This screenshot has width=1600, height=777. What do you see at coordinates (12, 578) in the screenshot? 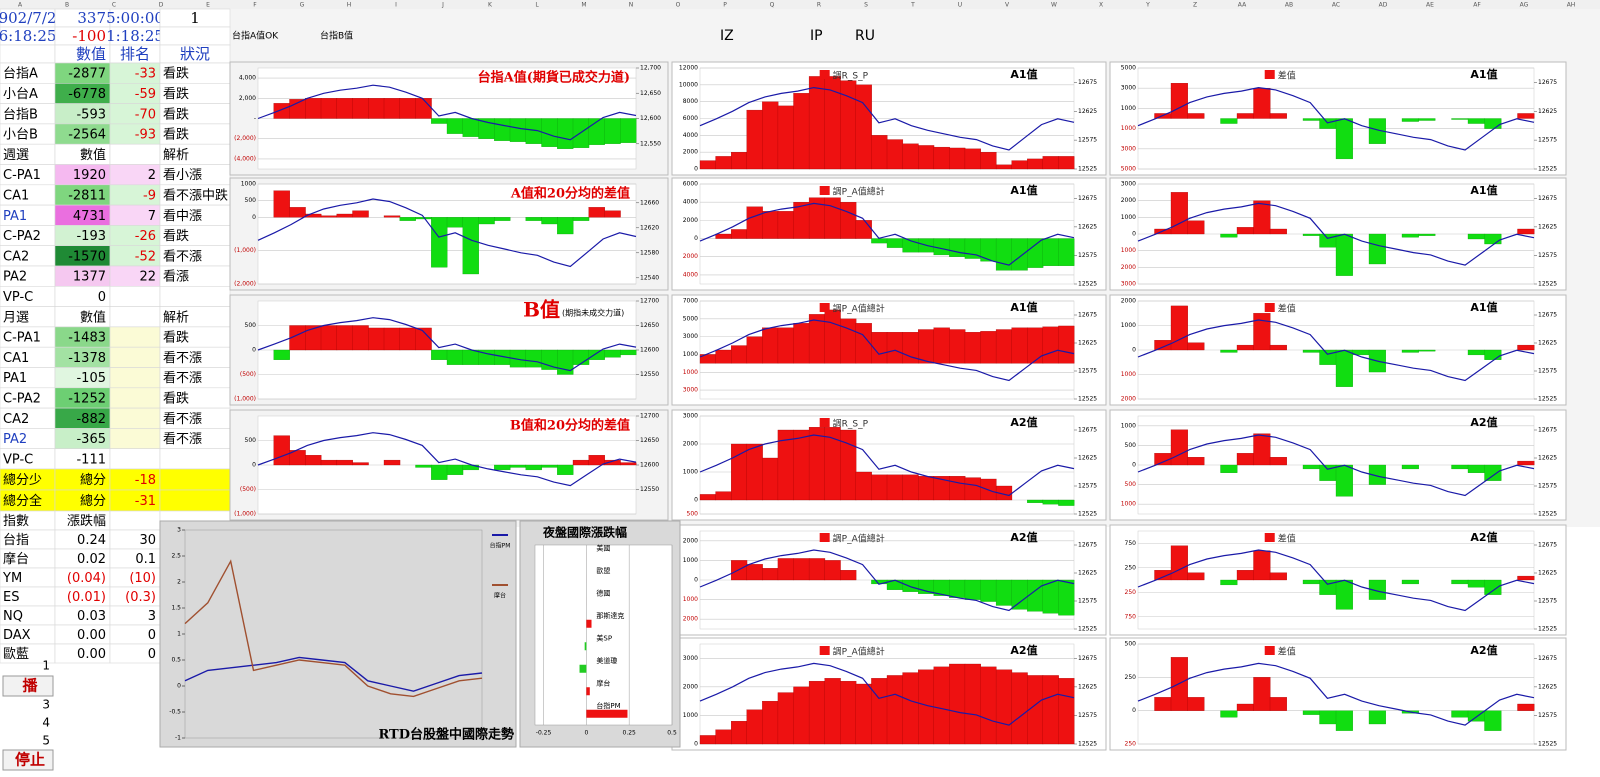
I see `cell-text: YM` at bounding box center [12, 578].